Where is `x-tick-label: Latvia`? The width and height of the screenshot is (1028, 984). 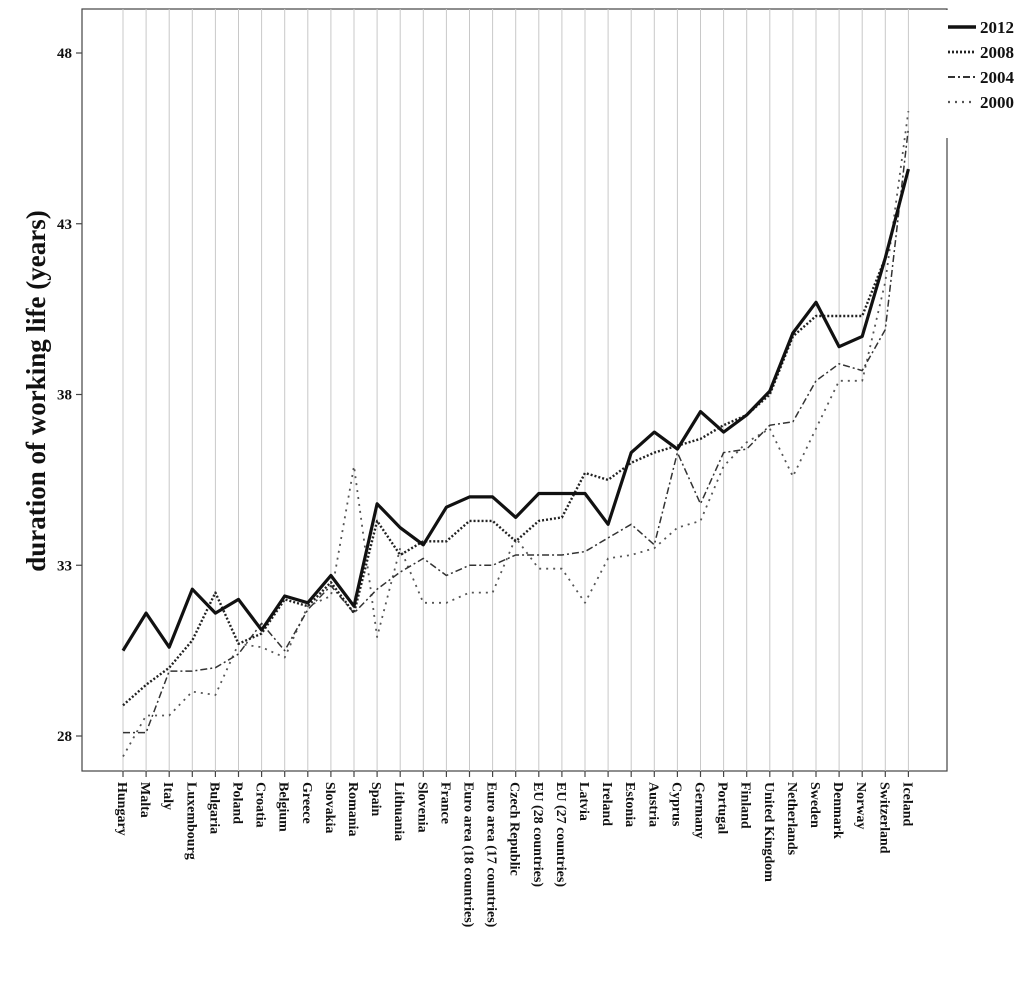 x-tick-label: Latvia is located at coordinates (583, 801).